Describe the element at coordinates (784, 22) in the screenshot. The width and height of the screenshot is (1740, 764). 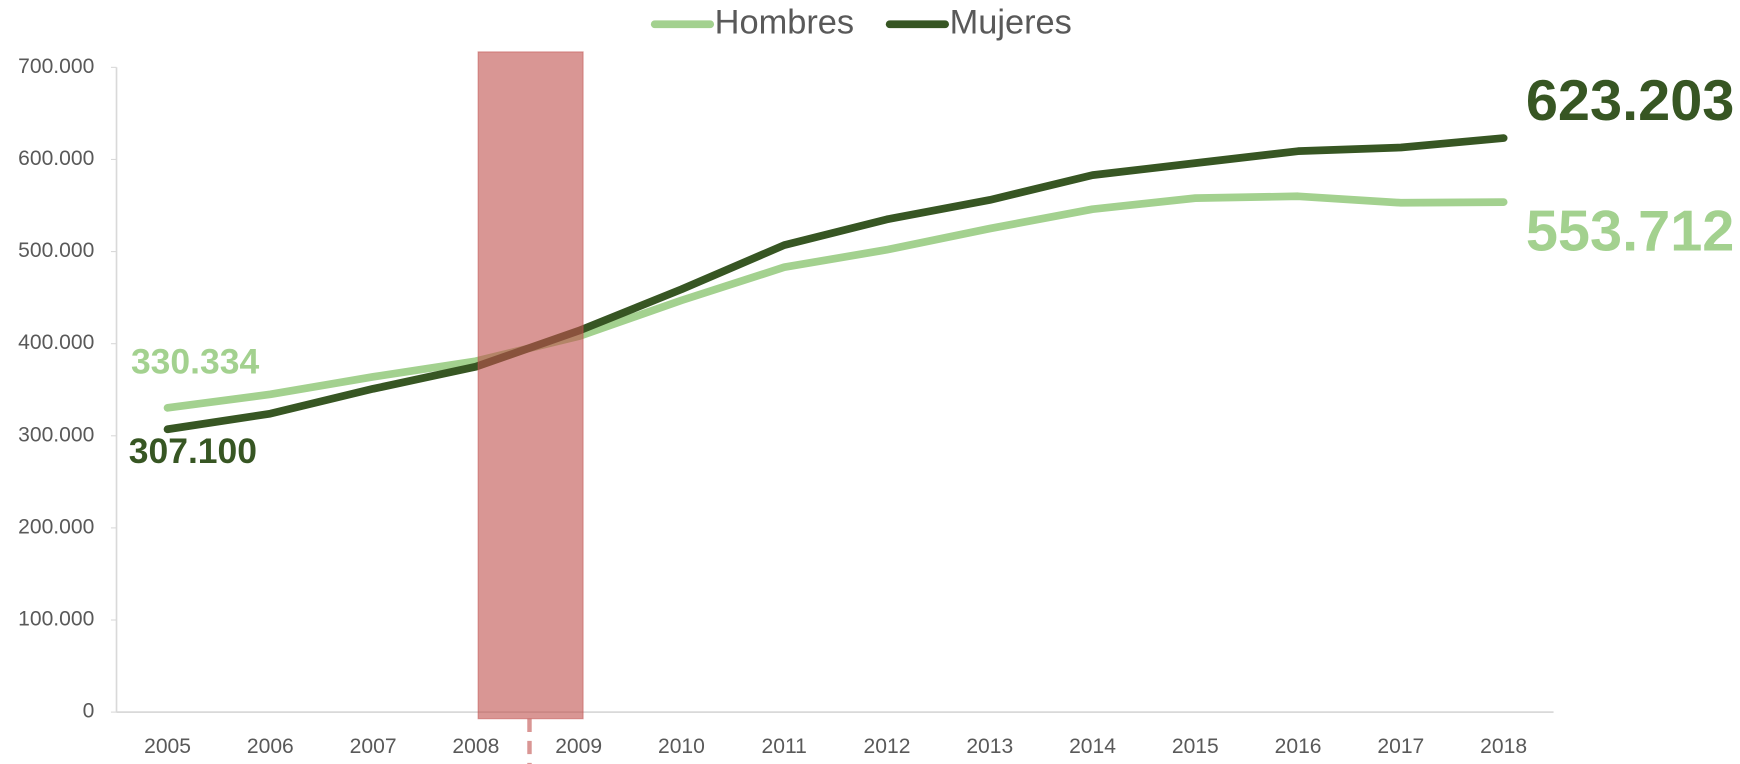
I see `legend-label: Hombres` at that location.